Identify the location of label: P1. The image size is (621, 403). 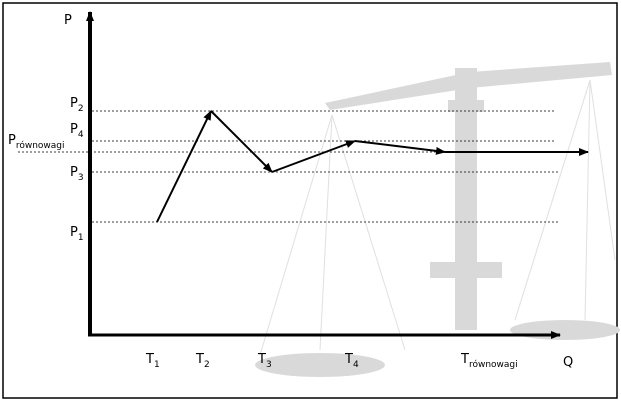
(77, 234).